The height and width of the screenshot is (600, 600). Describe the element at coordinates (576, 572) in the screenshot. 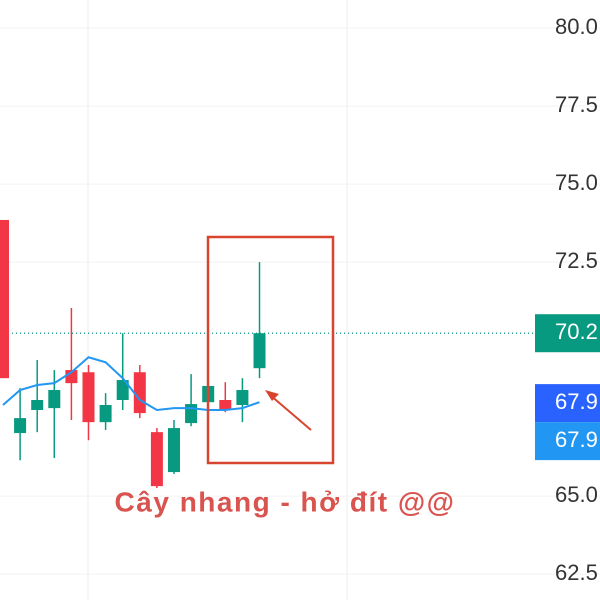

I see `y-tick-label: 62.5` at that location.